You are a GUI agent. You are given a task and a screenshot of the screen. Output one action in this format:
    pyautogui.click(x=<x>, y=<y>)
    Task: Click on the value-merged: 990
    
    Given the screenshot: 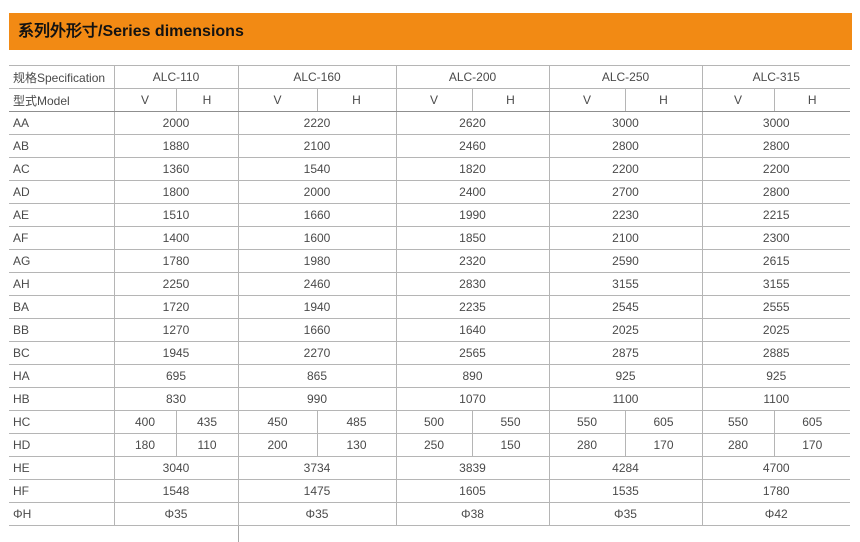 What is the action you would take?
    pyautogui.click(x=317, y=399)
    